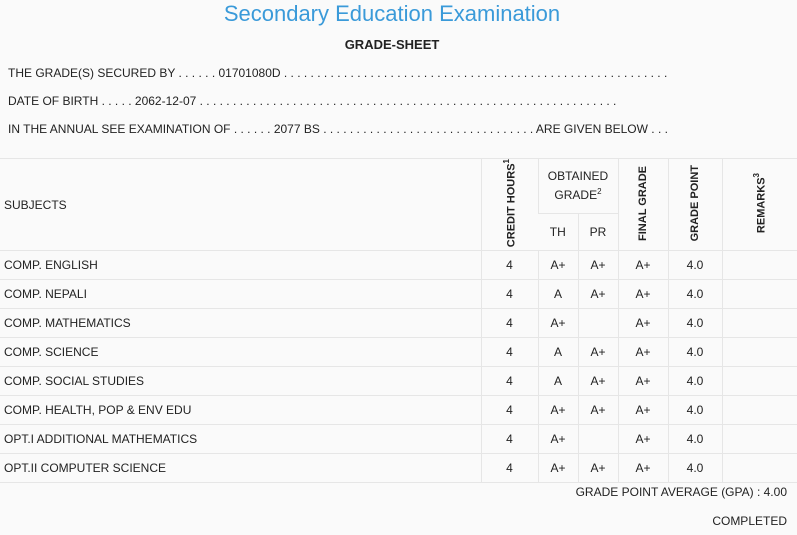 The height and width of the screenshot is (535, 797). What do you see at coordinates (240, 204) in the screenshot?
I see `subjects-header: SUBJECTS` at bounding box center [240, 204].